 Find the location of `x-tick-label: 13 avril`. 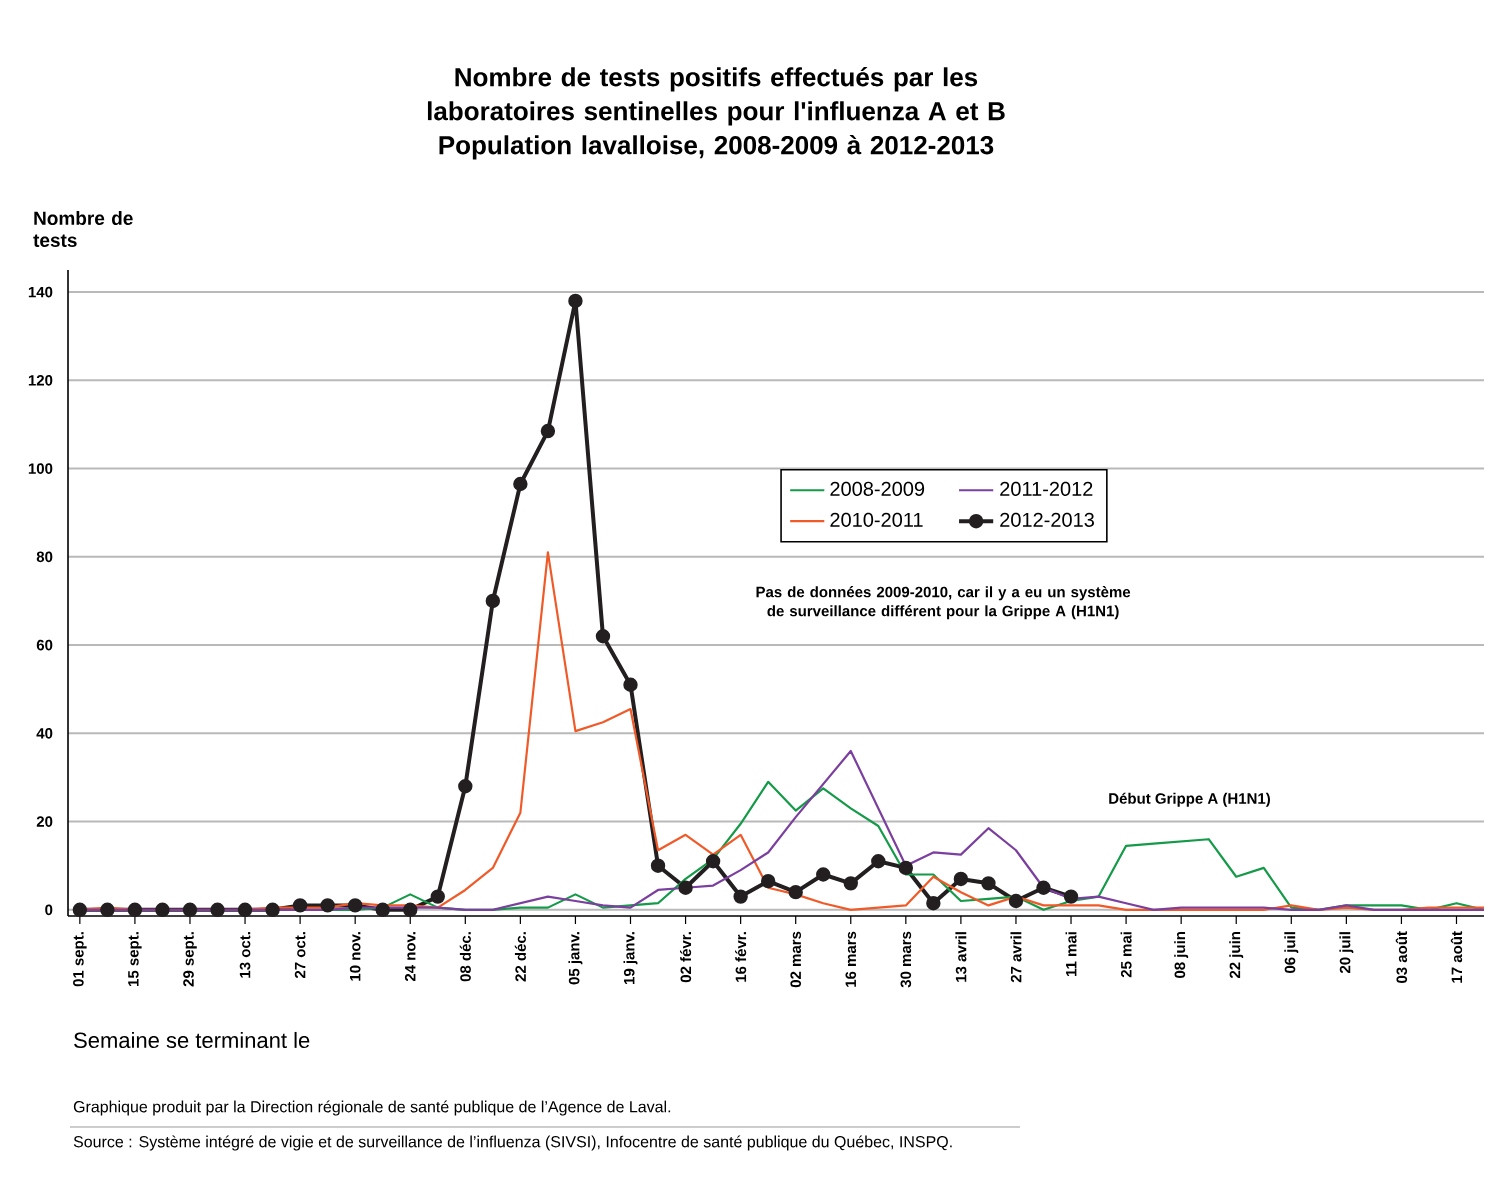

x-tick-label: 13 avril is located at coordinates (961, 957).